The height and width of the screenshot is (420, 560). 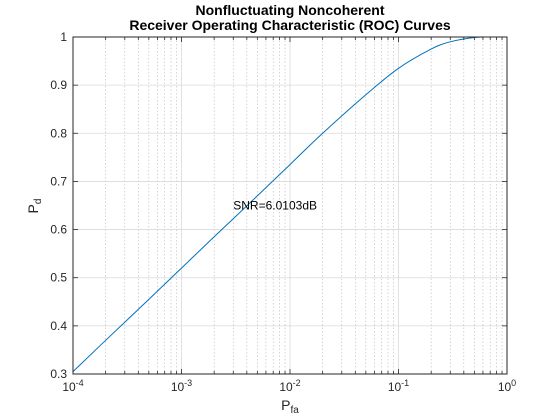 What do you see at coordinates (513, 383) in the screenshot?
I see `x-tick-label-exponent: 0` at bounding box center [513, 383].